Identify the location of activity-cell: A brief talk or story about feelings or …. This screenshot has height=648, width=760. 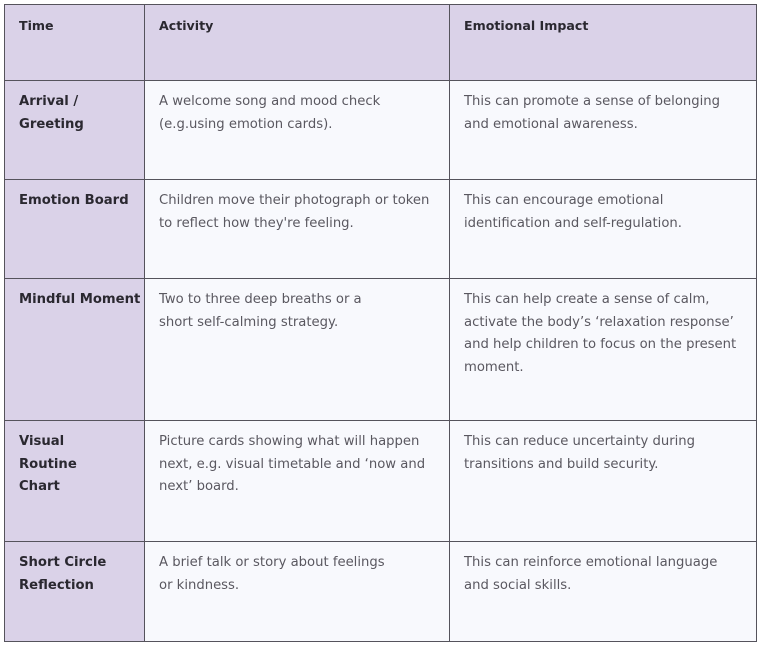
(297, 591).